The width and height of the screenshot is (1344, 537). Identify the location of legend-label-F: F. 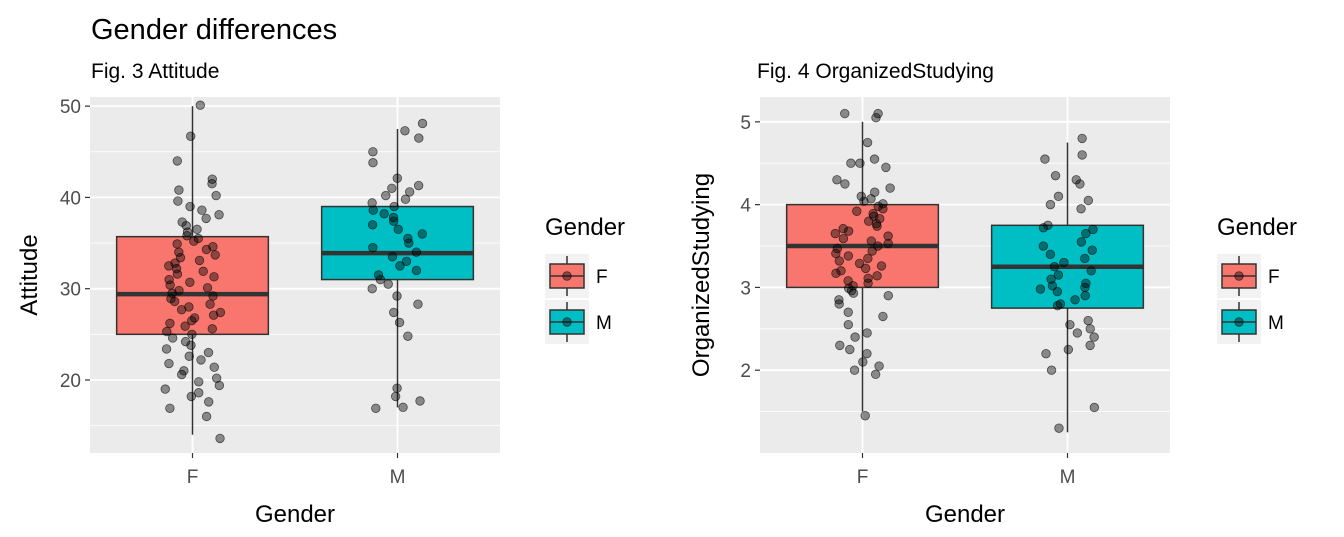
(602, 277).